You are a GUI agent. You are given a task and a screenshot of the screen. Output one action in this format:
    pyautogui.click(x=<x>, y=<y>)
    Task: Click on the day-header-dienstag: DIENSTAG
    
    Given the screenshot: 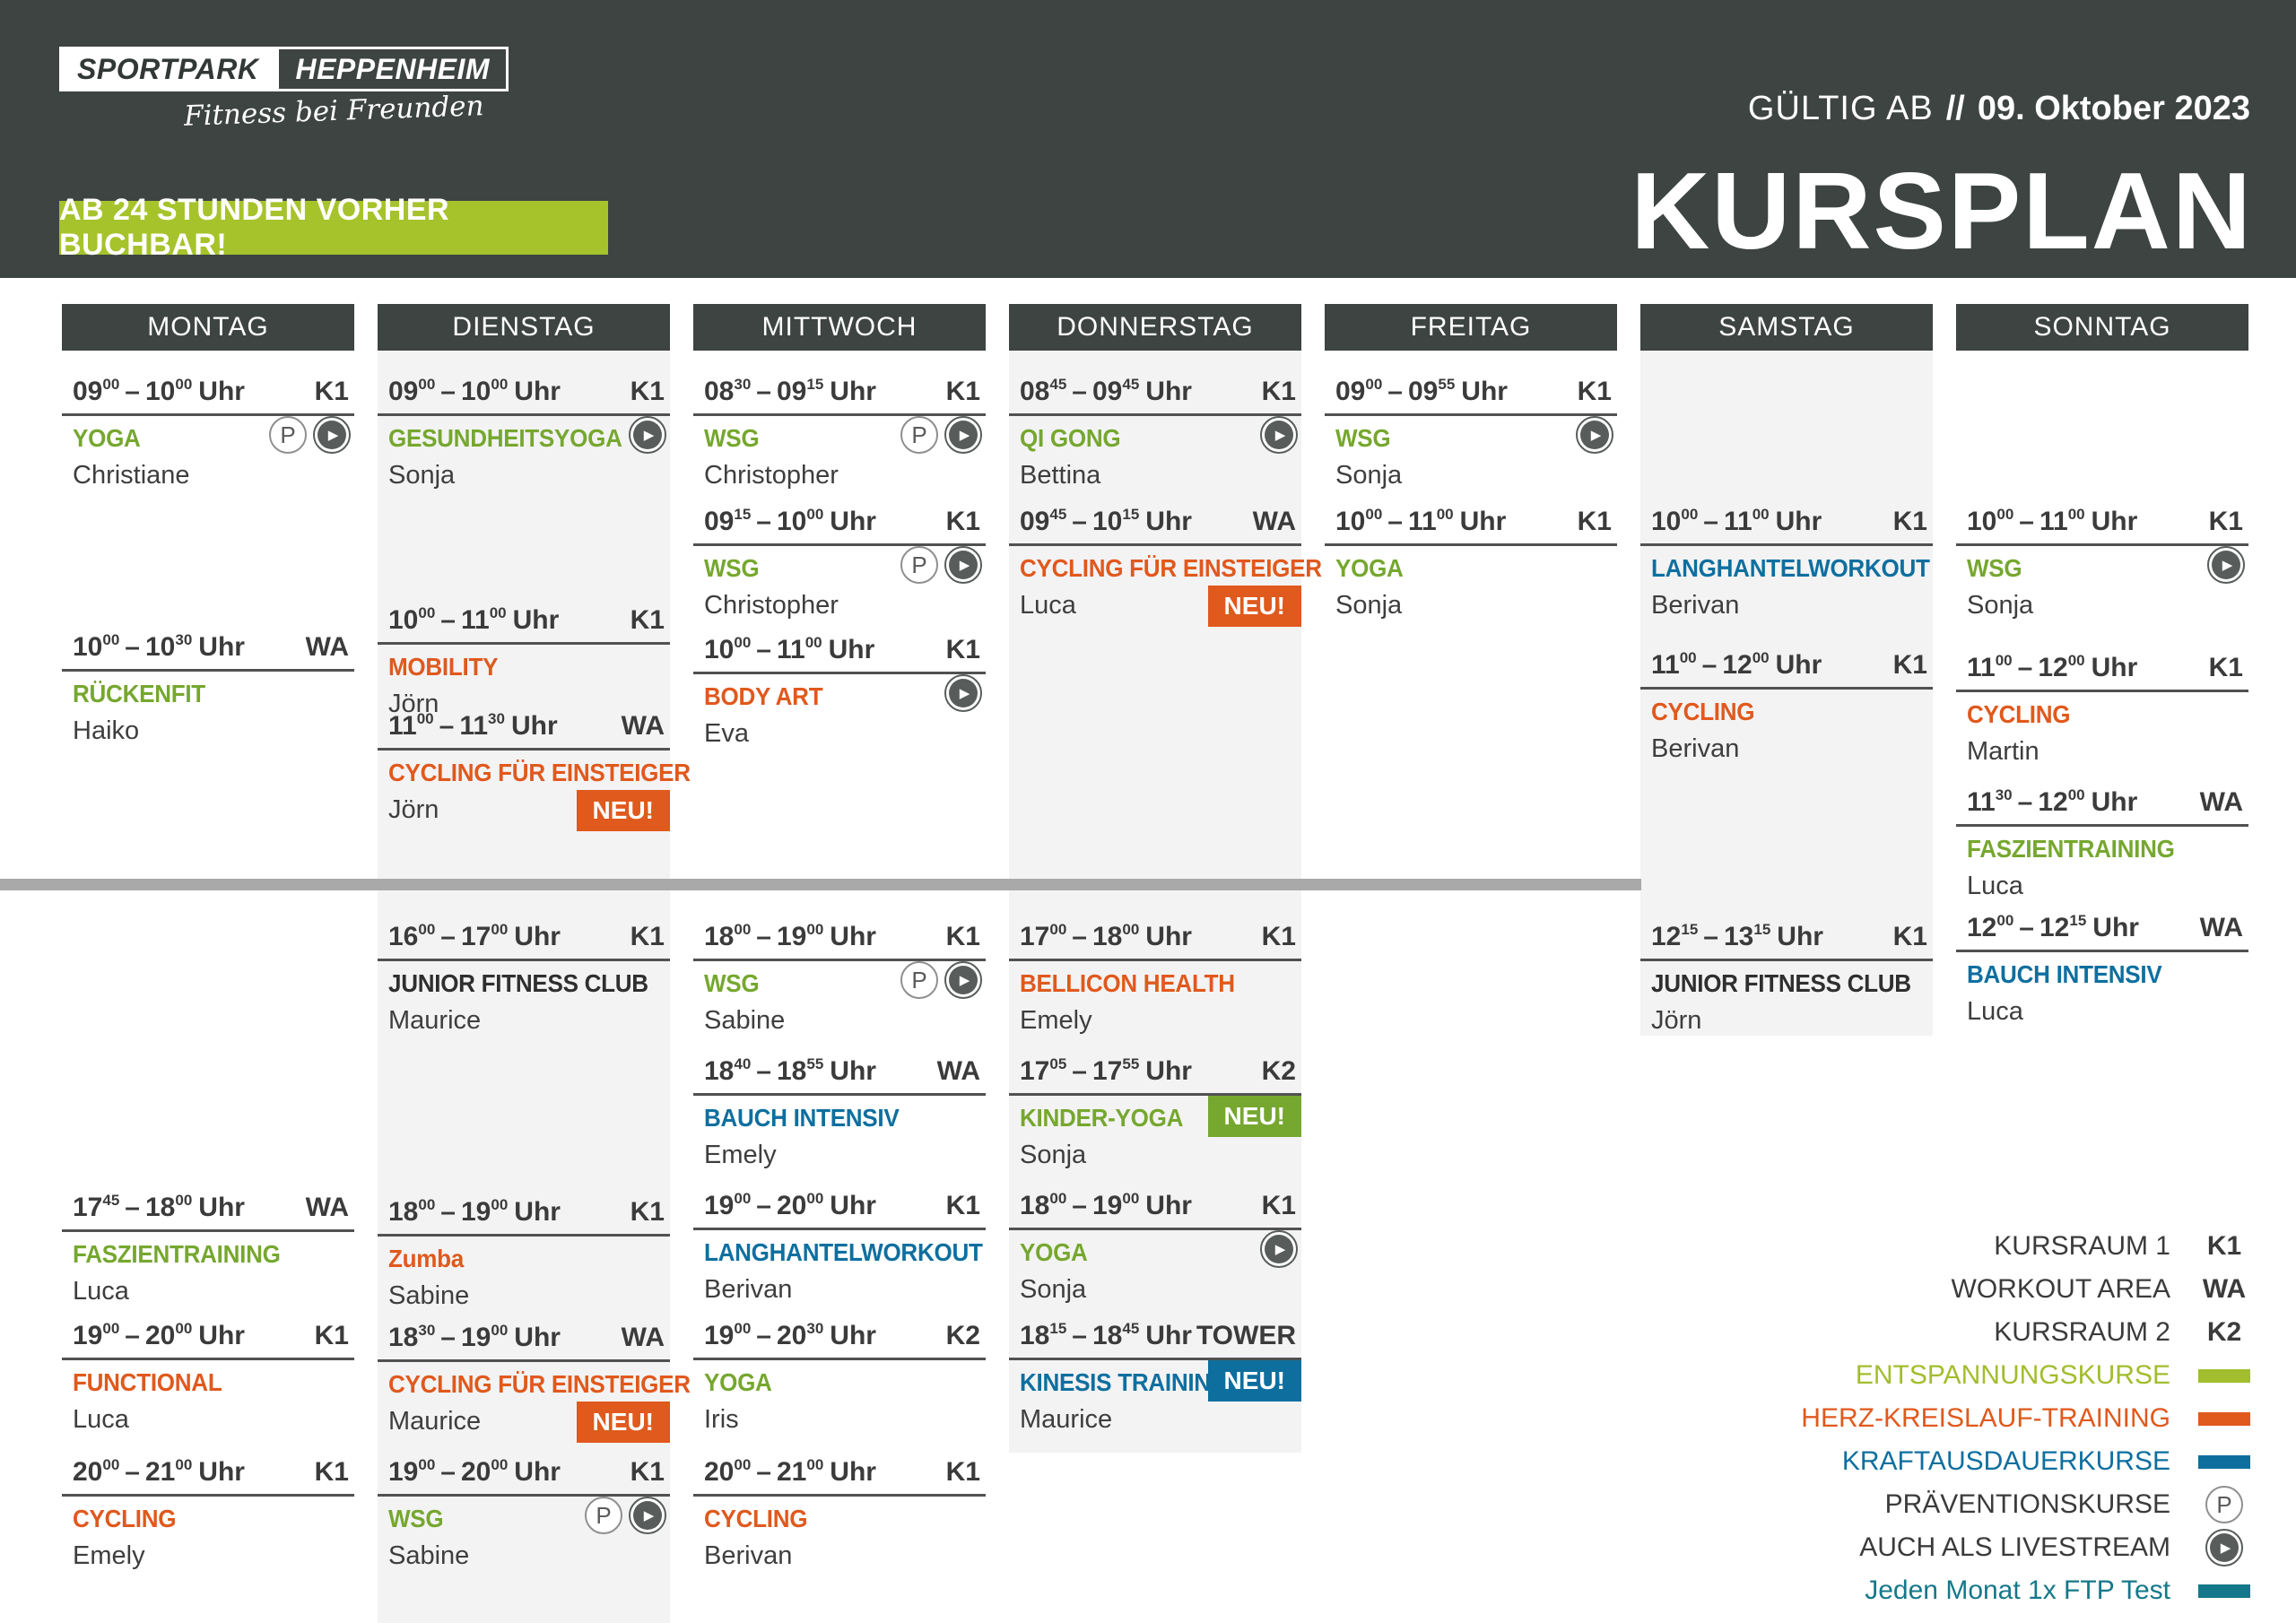 What is the action you would take?
    pyautogui.click(x=524, y=327)
    